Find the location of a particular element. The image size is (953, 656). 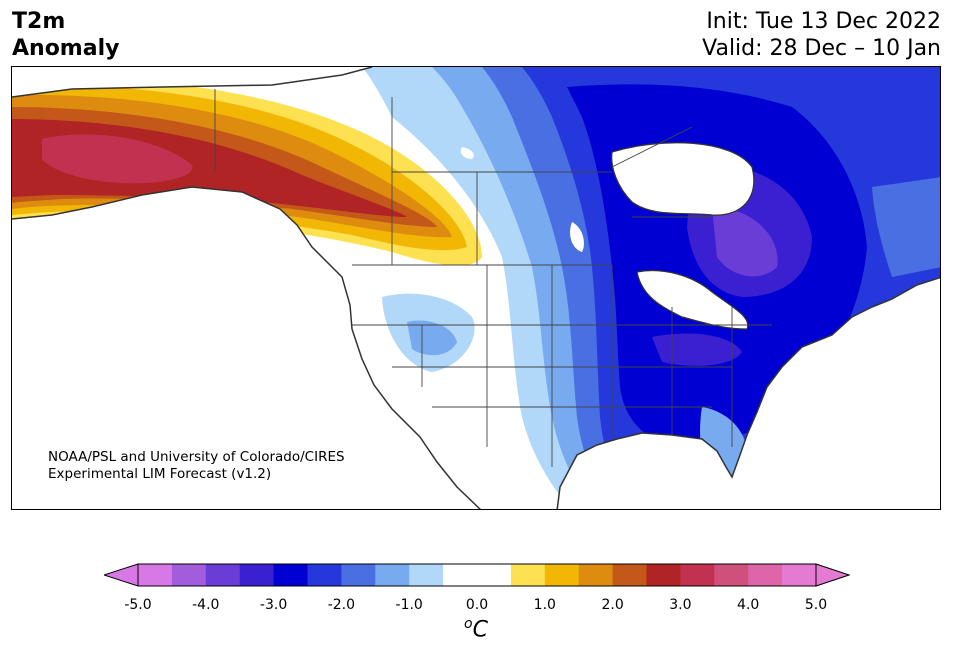

colorbar-tick-label: -1.0 is located at coordinates (409, 605).